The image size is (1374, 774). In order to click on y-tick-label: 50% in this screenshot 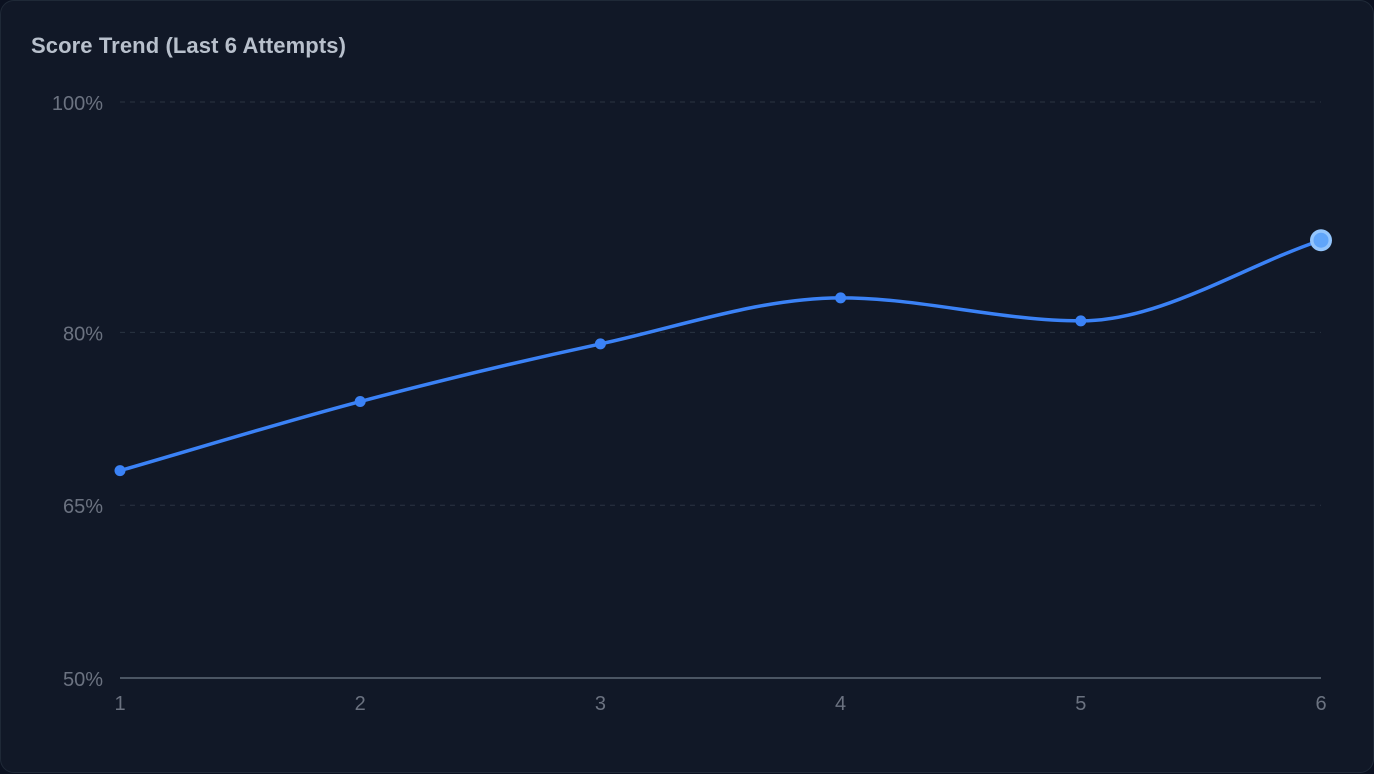, I will do `click(83, 680)`.